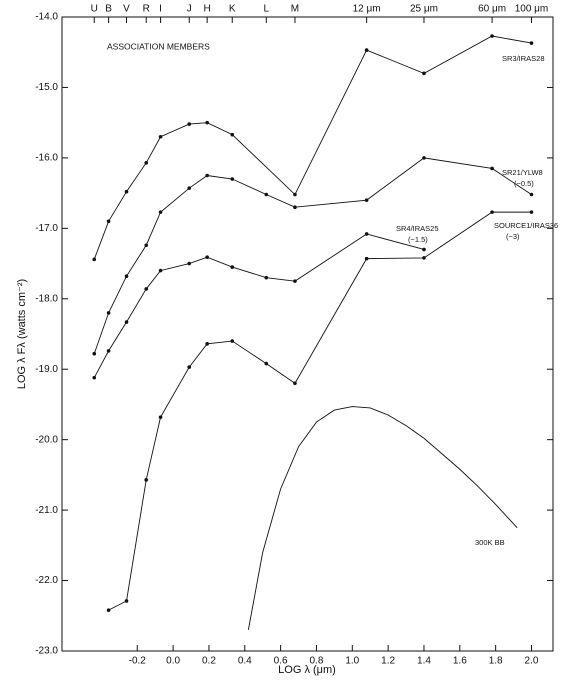  Describe the element at coordinates (173, 661) in the screenshot. I see `x-tick-label: 0.0` at that location.